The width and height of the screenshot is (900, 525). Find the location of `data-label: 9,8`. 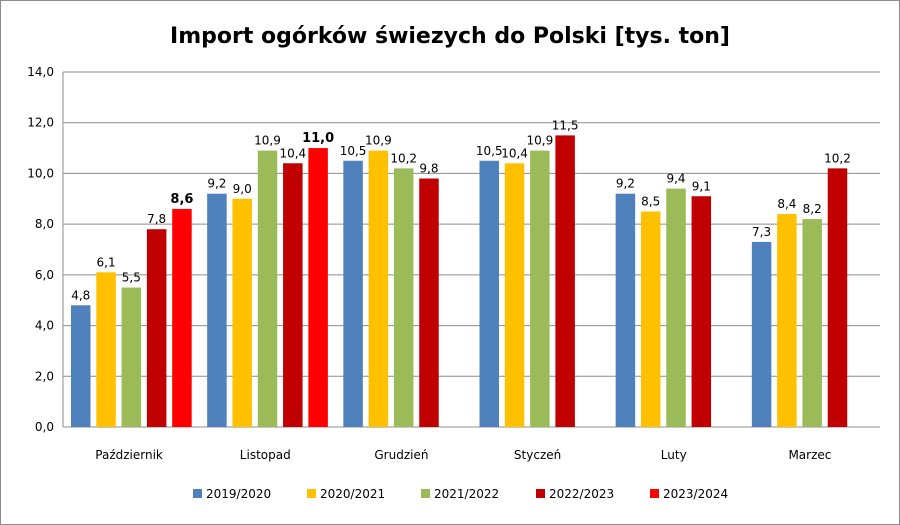

data-label: 9,8 is located at coordinates (428, 169).